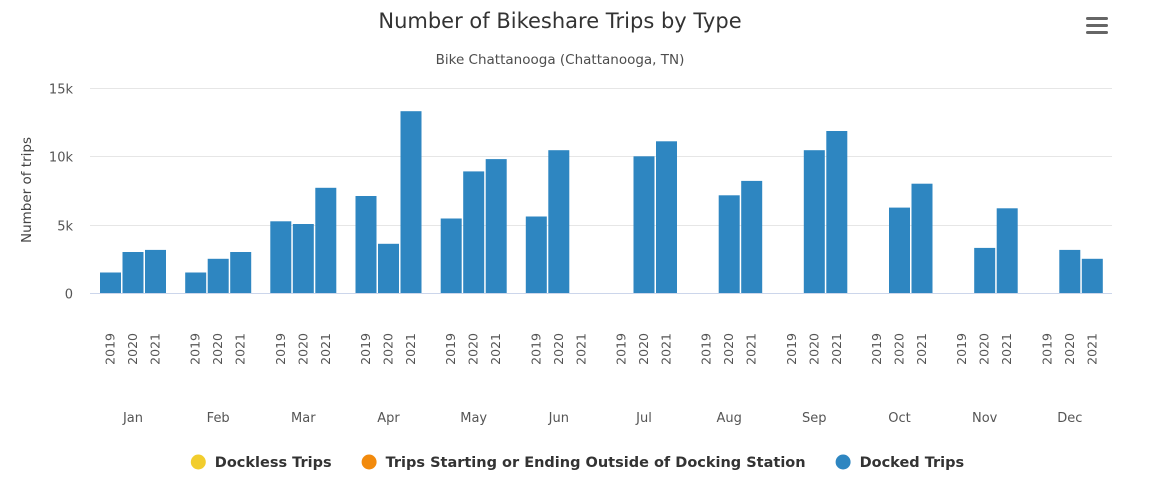 The width and height of the screenshot is (1155, 483). I want to click on bar-apr-2020, so click(388, 268).